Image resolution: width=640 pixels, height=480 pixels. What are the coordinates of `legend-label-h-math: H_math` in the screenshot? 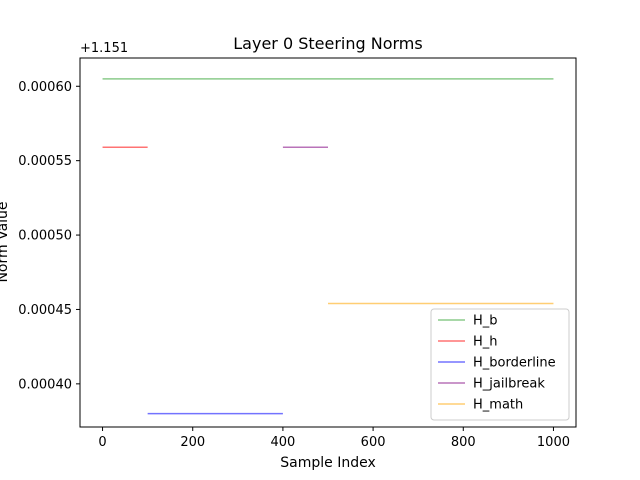 It's located at (498, 405).